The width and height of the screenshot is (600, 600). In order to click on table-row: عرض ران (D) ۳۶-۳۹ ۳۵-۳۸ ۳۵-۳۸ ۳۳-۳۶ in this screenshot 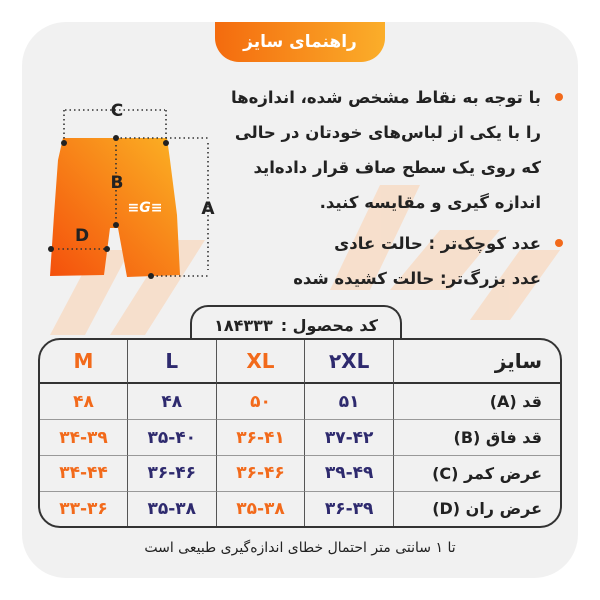, I will do `click(300, 508)`.